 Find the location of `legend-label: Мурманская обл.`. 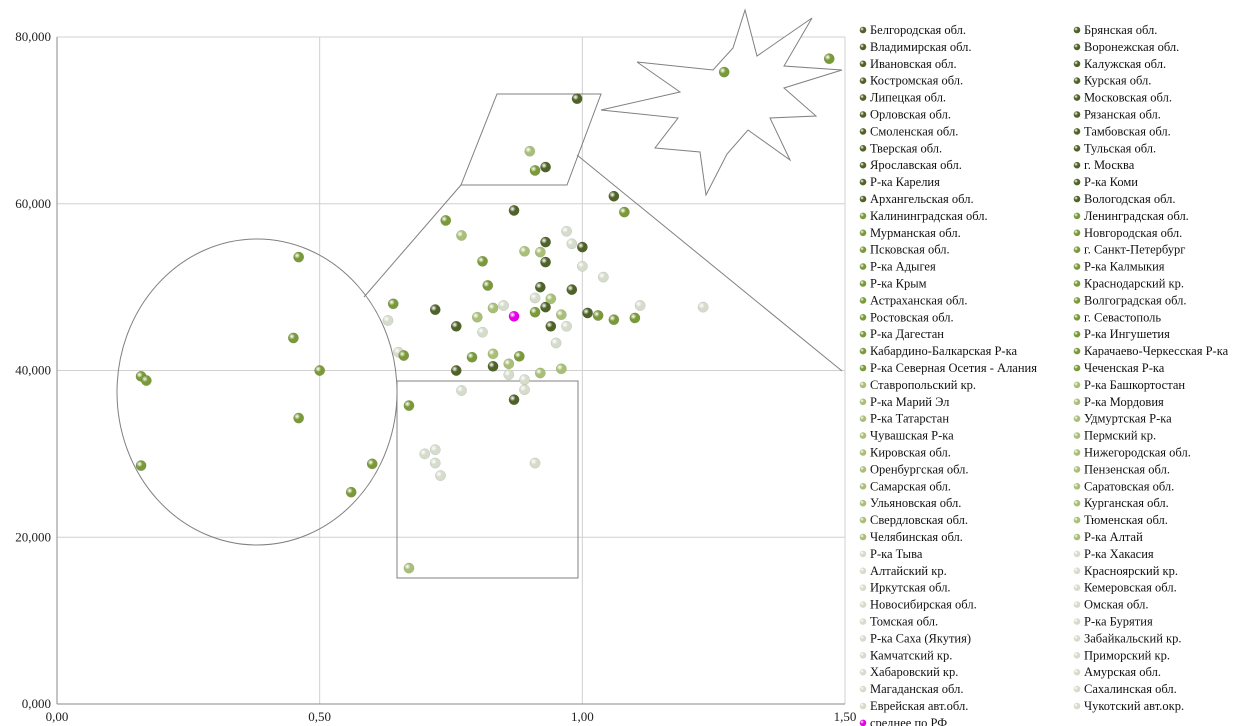

legend-label: Мурманская обл. is located at coordinates (915, 233).